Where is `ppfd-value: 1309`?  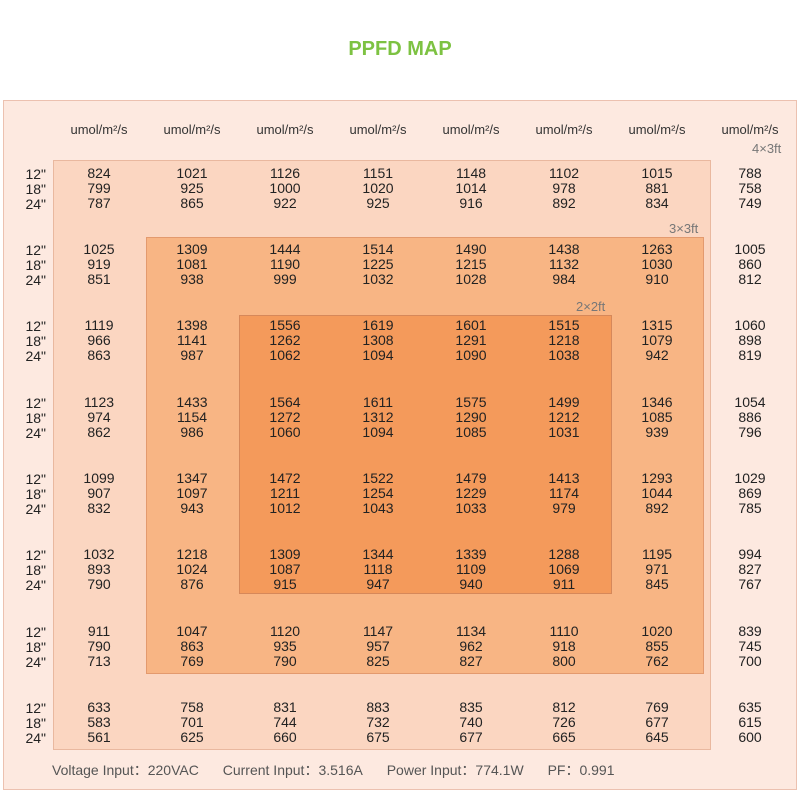
ppfd-value: 1309 is located at coordinates (285, 554).